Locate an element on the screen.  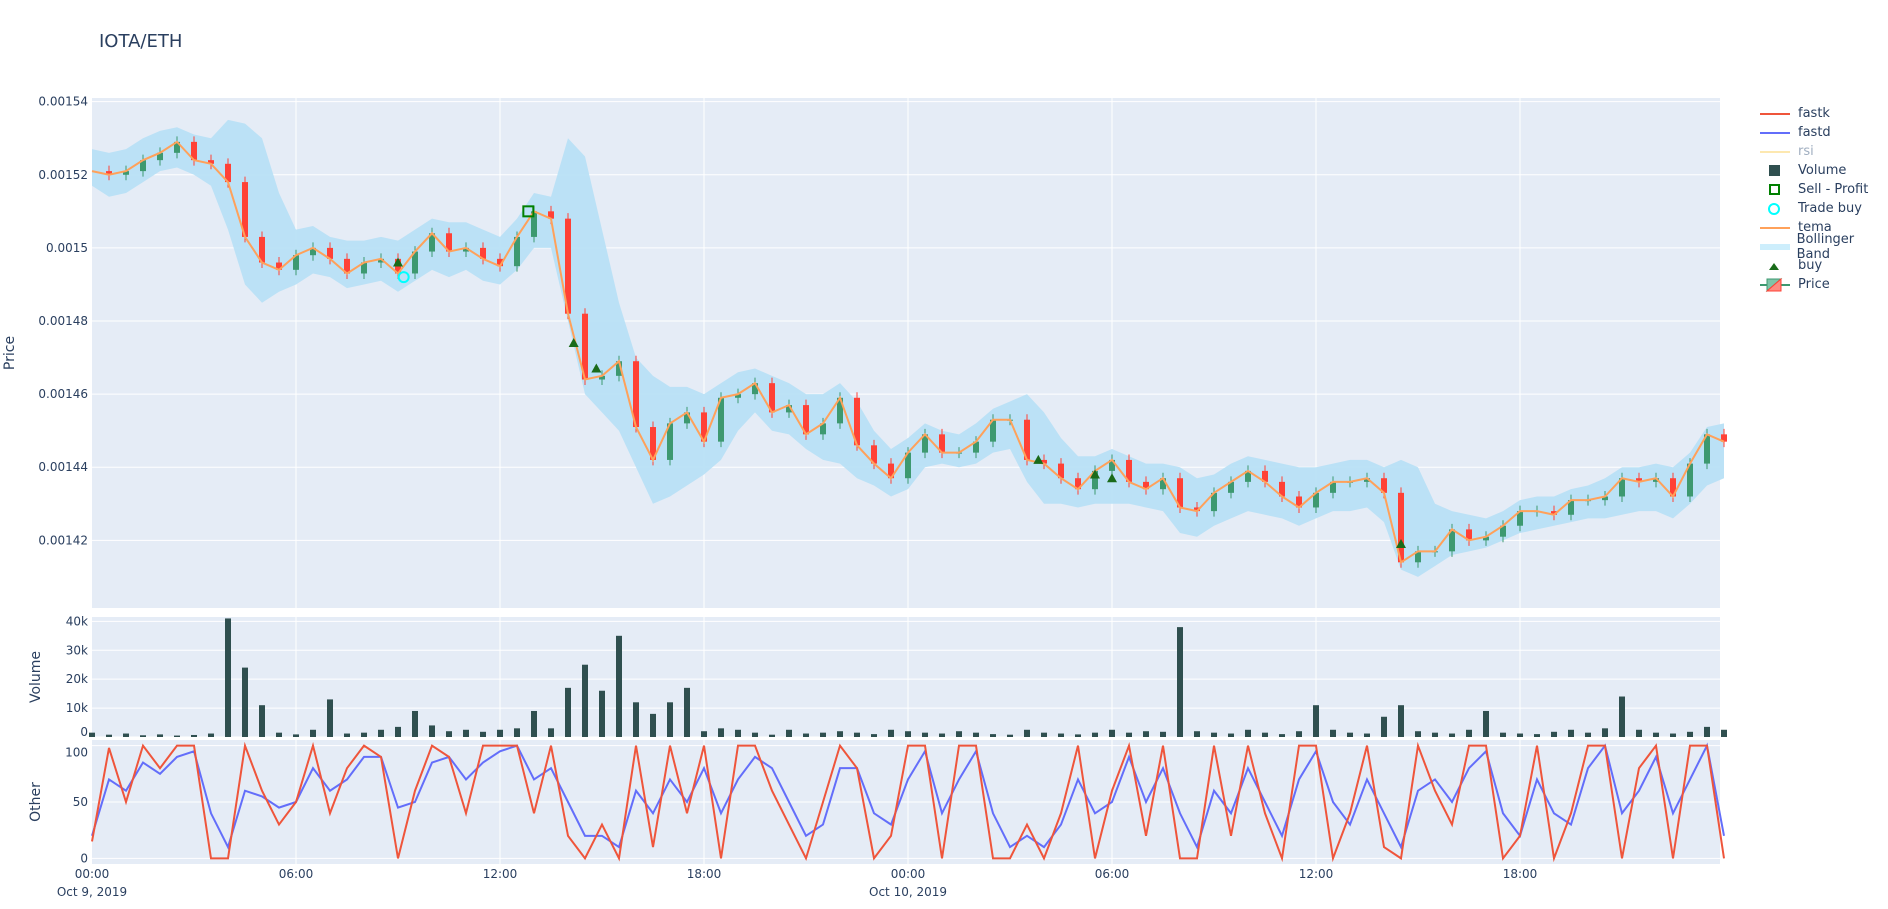
other-y-tick-label: 100 is located at coordinates (76, 753).